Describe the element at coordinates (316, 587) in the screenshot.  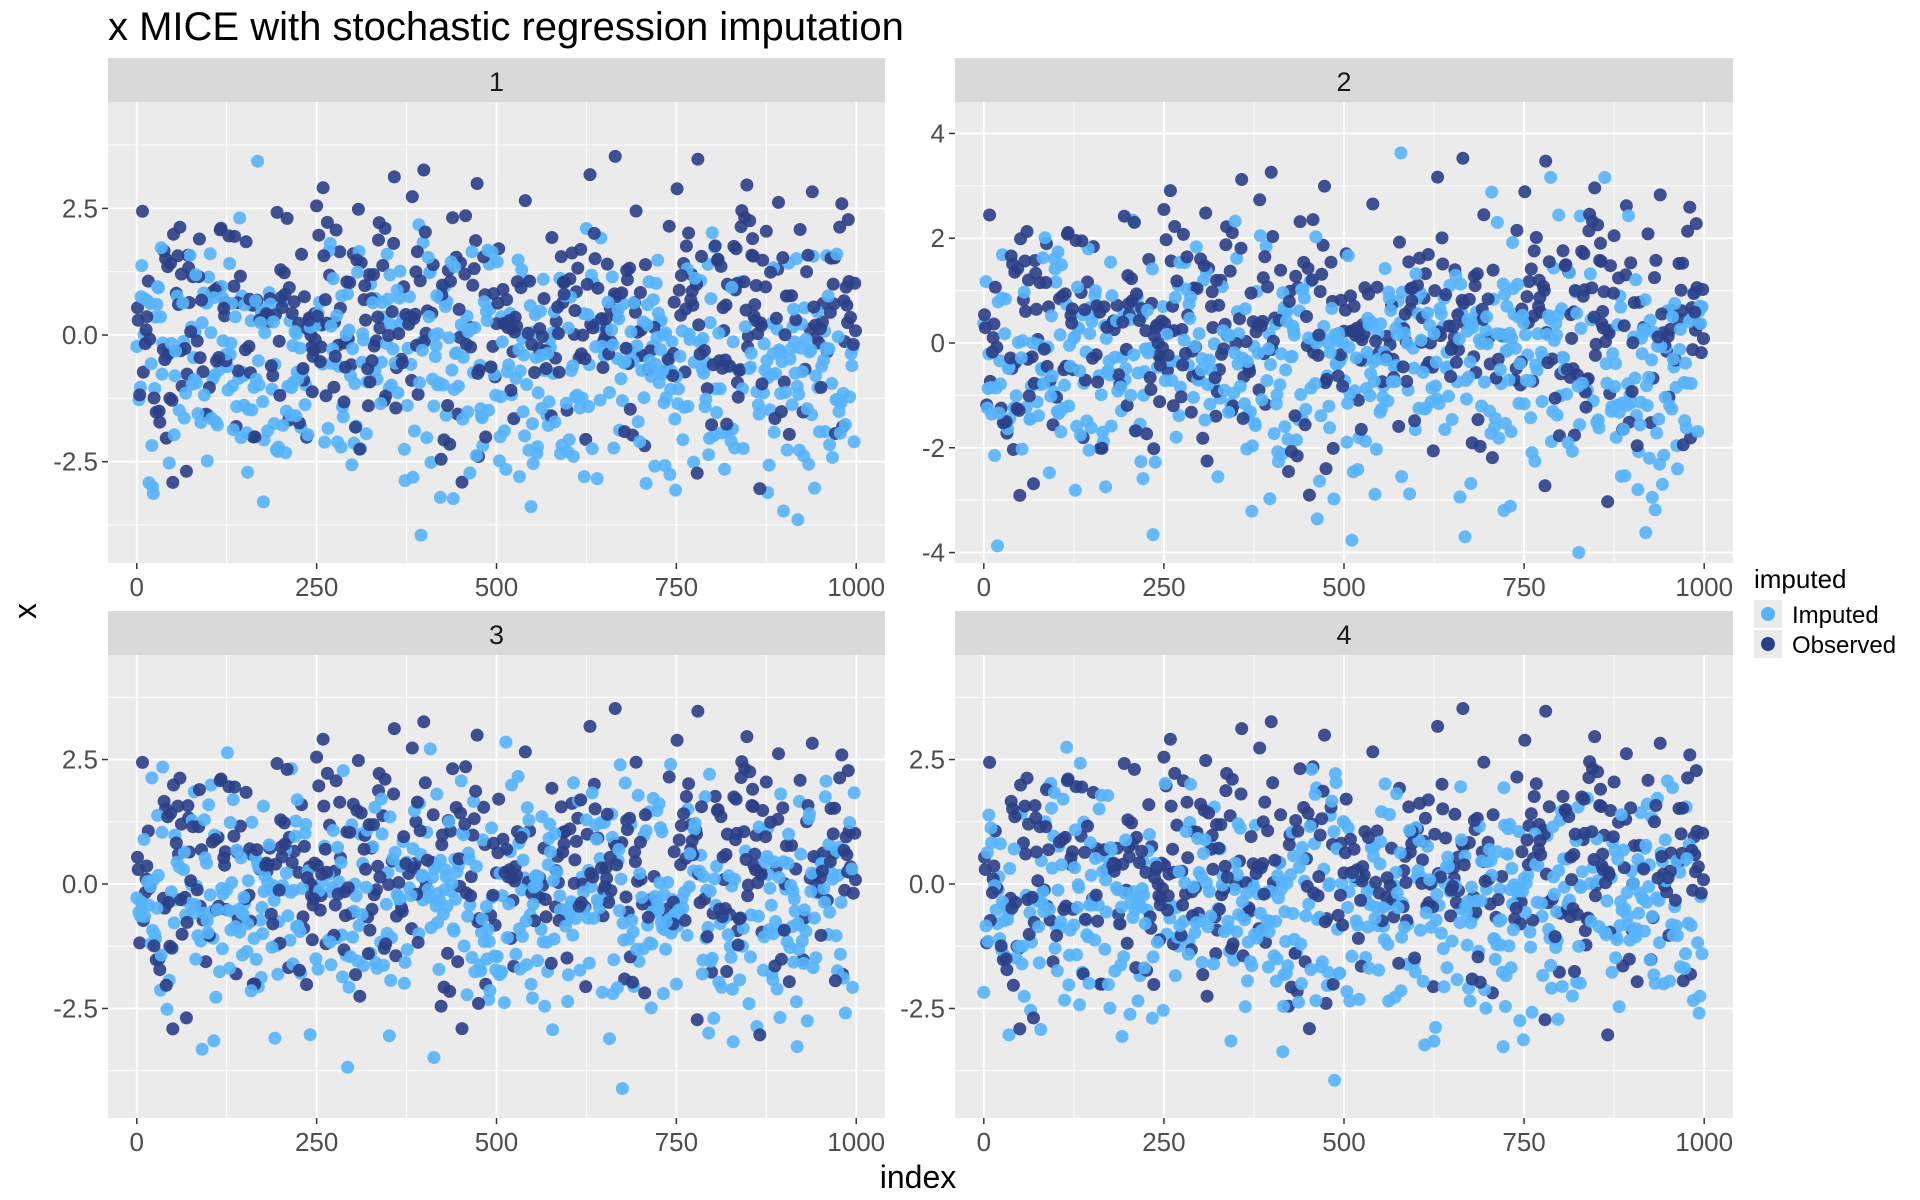
I see `x-tick-label: 250` at that location.